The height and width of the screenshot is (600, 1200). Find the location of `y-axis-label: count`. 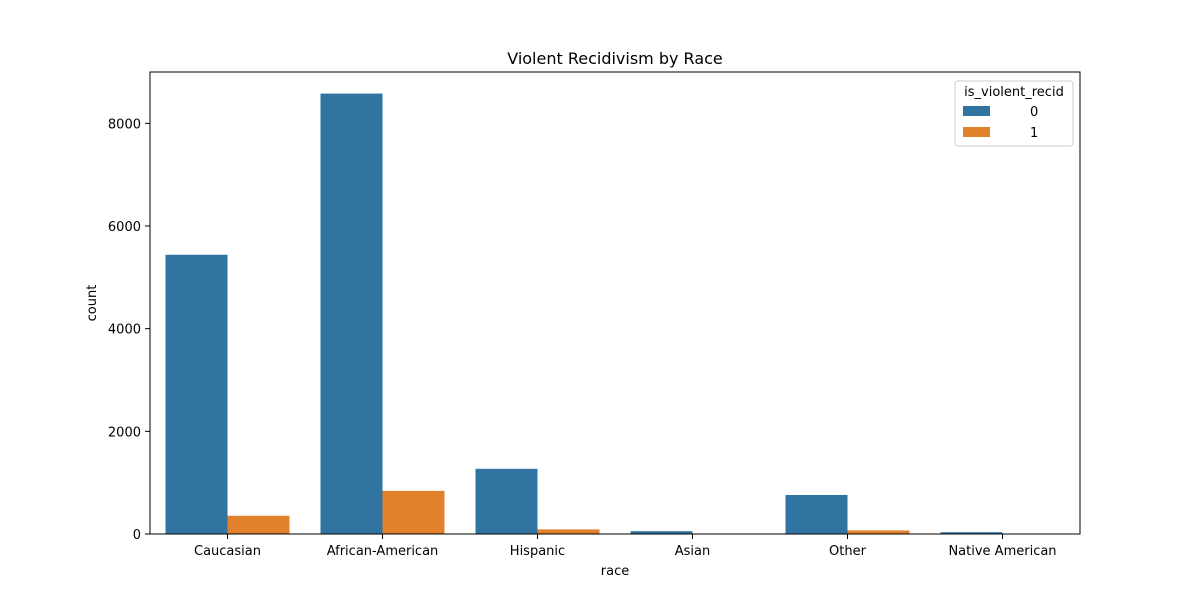

y-axis-label: count is located at coordinates (92, 303).